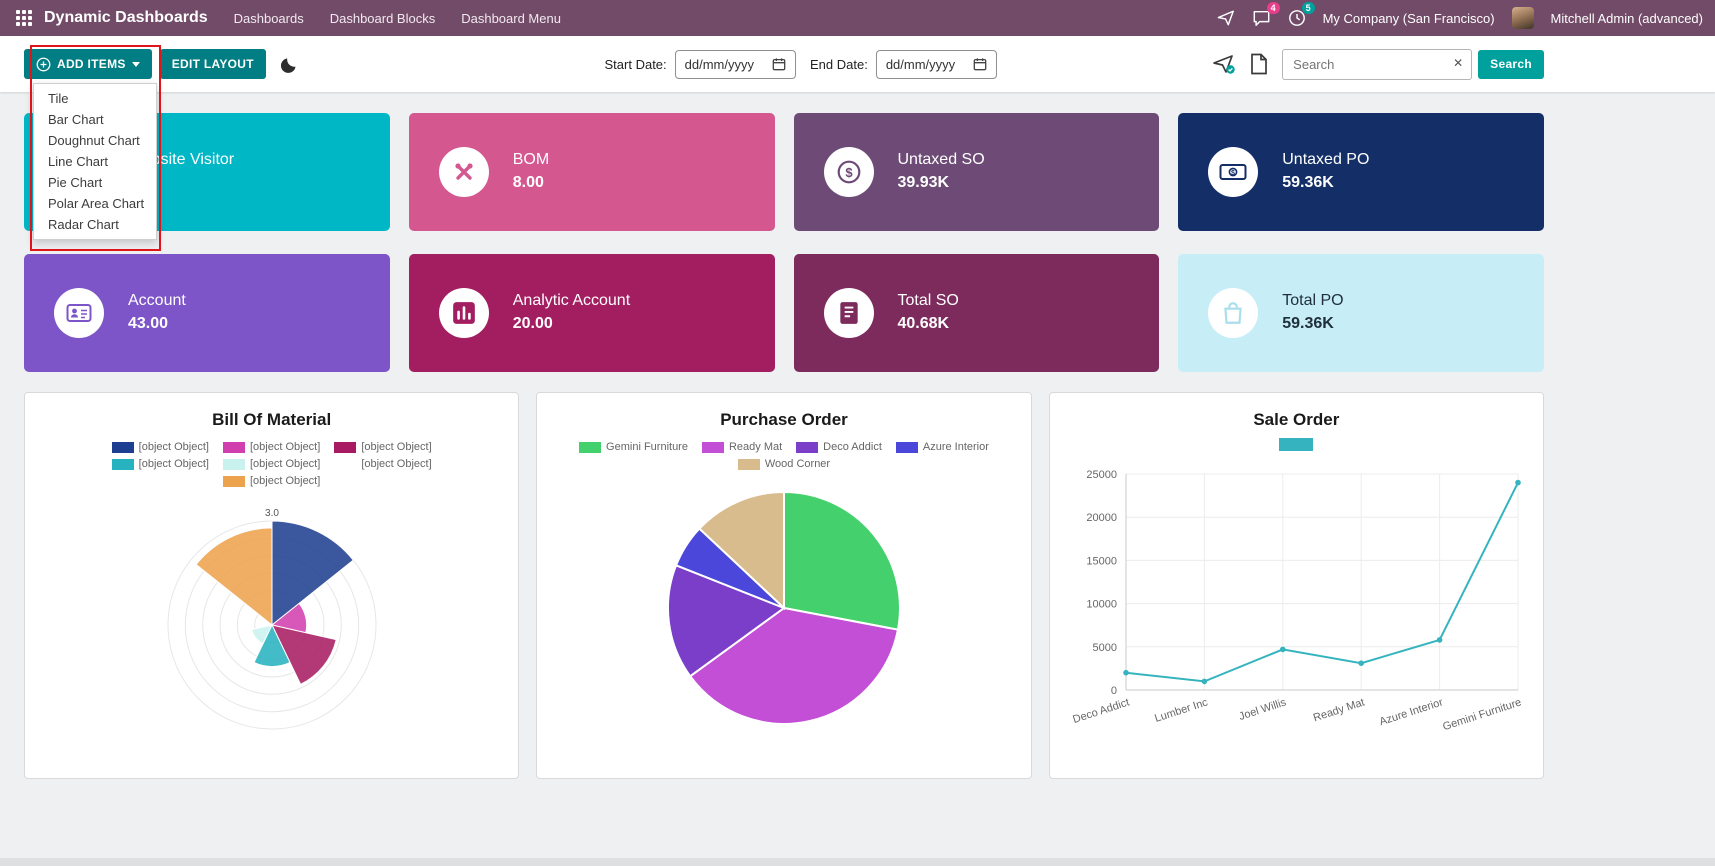  I want to click on svg-text: 25000, so click(1102, 475).